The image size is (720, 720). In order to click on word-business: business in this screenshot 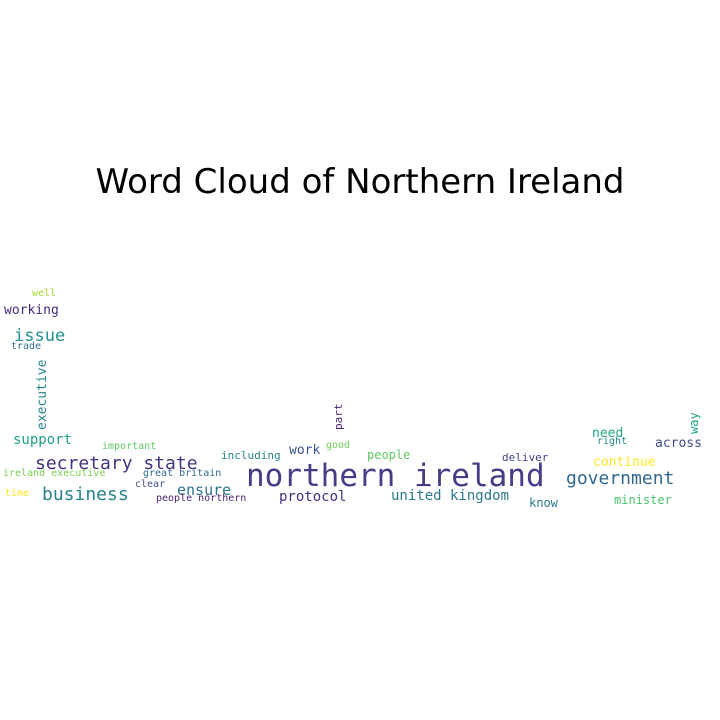, I will do `click(85, 494)`.